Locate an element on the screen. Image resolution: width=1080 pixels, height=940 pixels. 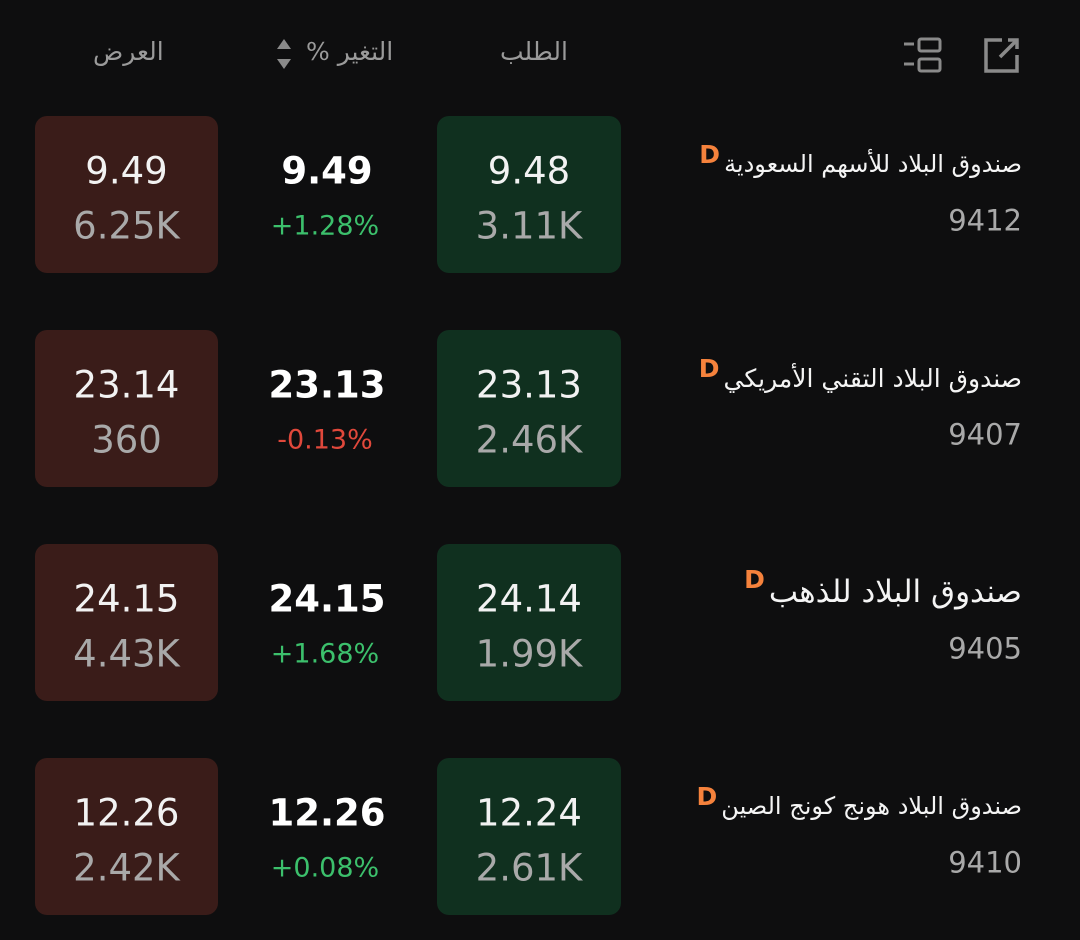
fund-code: 9407 is located at coordinates (985, 434).